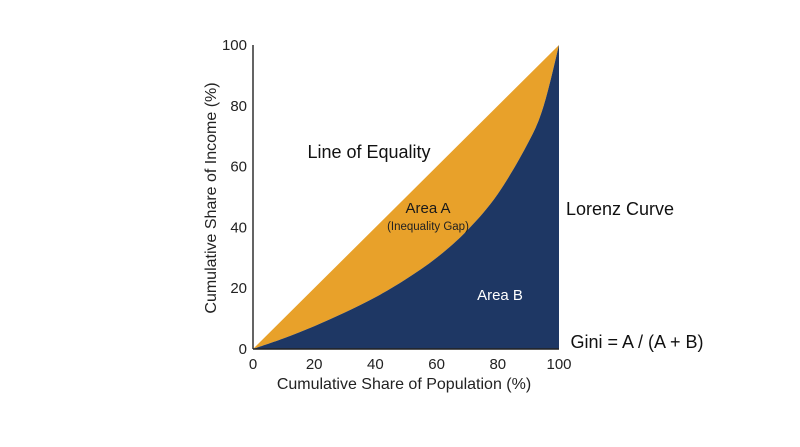 This screenshot has height=447, width=800. I want to click on gini-formula-label: Gini = A / (A + B), so click(636, 342).